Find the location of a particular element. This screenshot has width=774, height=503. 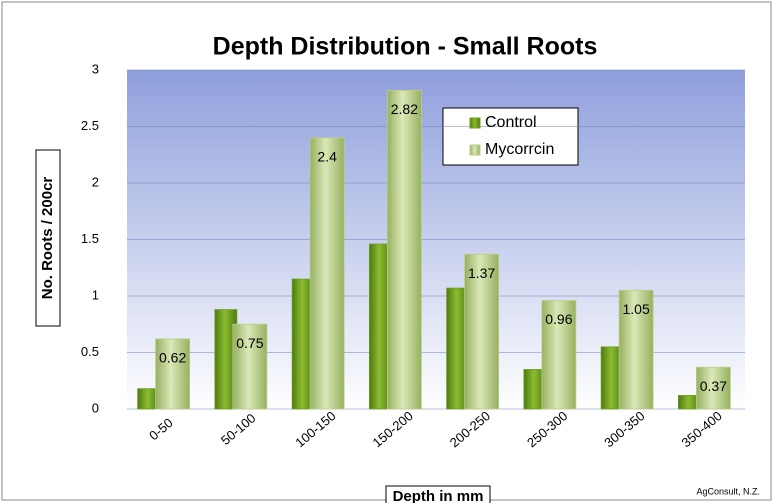

data-label: 1.05 is located at coordinates (636, 309).